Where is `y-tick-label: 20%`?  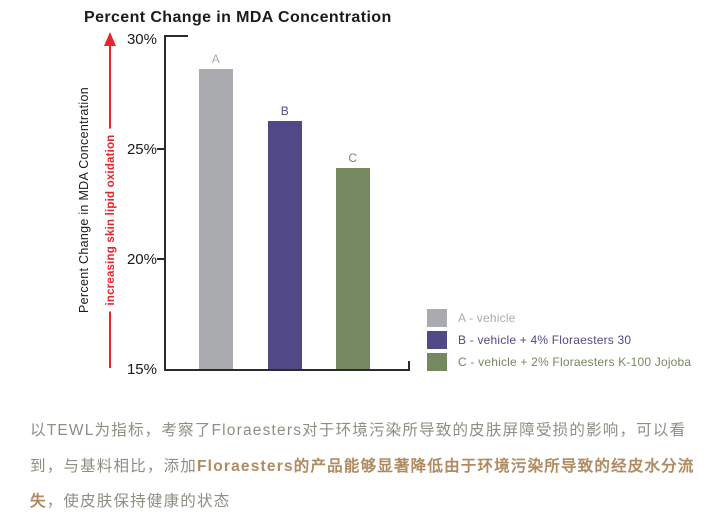 y-tick-label: 20% is located at coordinates (141, 259).